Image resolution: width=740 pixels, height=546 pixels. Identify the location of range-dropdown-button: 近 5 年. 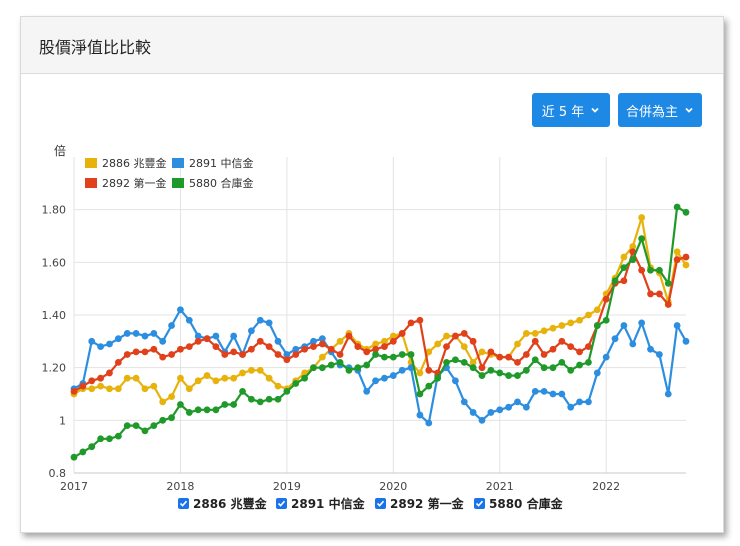
(571, 110).